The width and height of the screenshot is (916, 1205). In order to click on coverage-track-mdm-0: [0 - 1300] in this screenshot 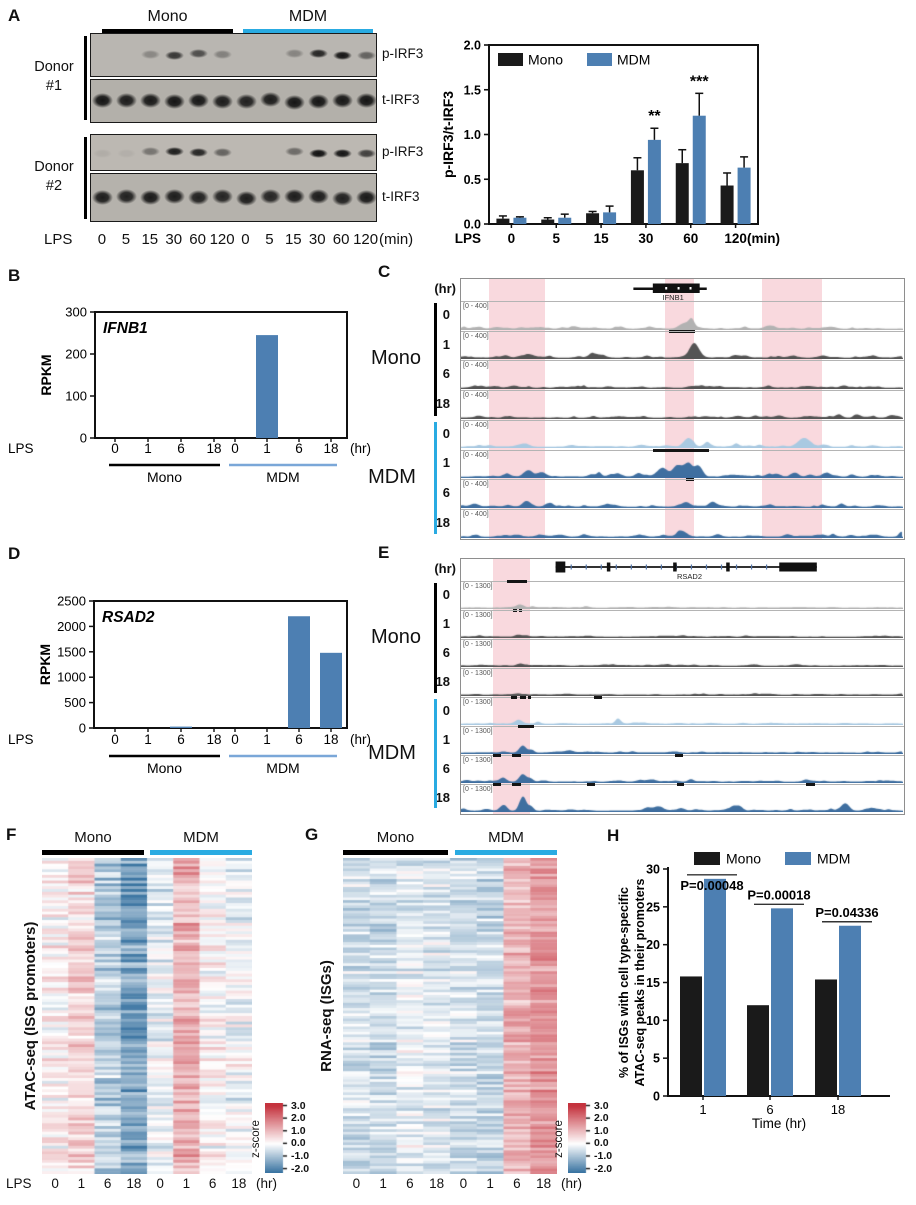, I will do `click(682, 711)`.